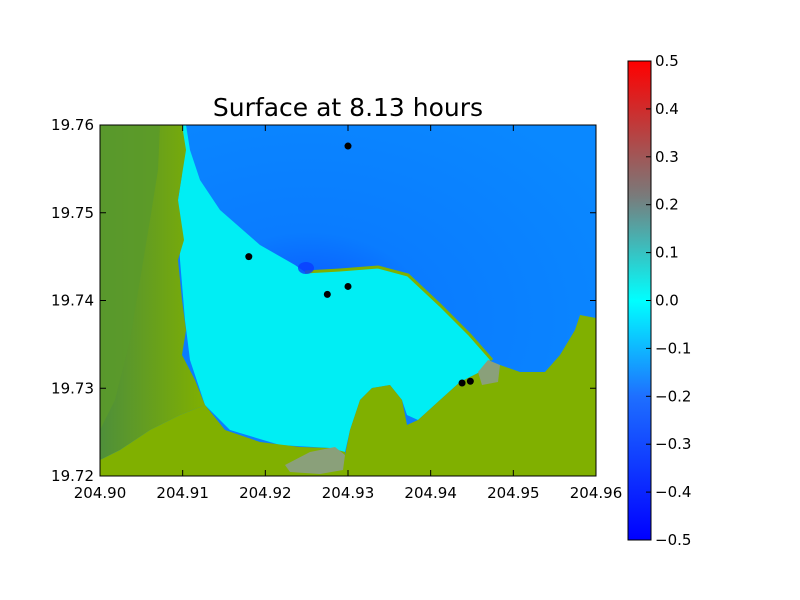 The width and height of the screenshot is (800, 600). Describe the element at coordinates (673, 540) in the screenshot. I see `colorbar-tick-label: −0.5` at that location.